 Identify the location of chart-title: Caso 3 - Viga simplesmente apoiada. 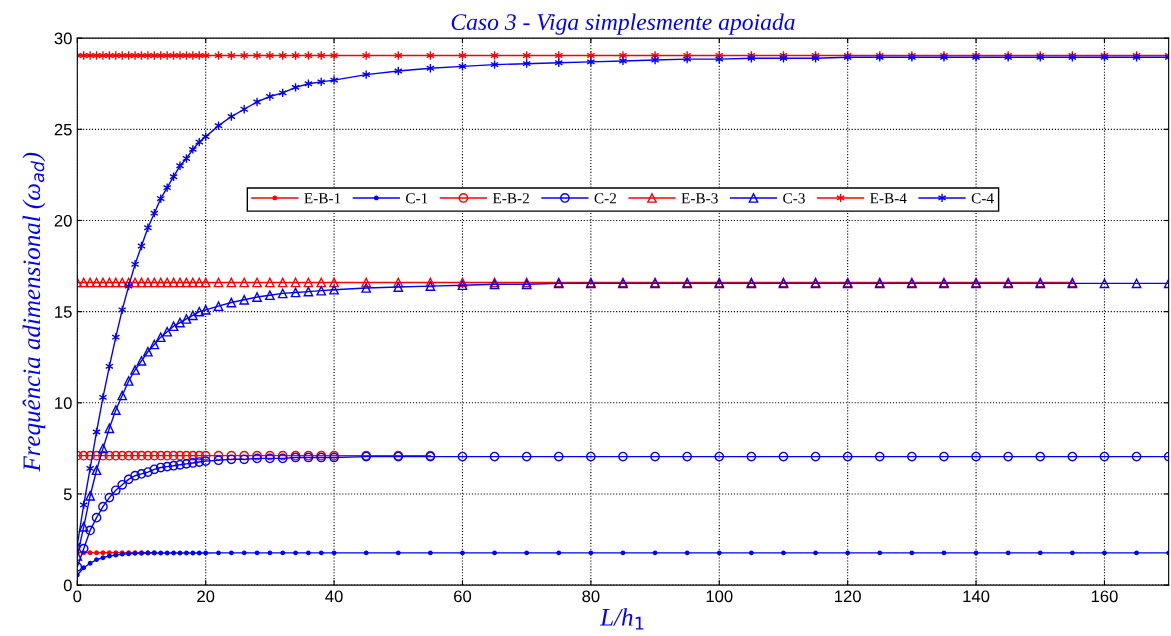
(623, 24).